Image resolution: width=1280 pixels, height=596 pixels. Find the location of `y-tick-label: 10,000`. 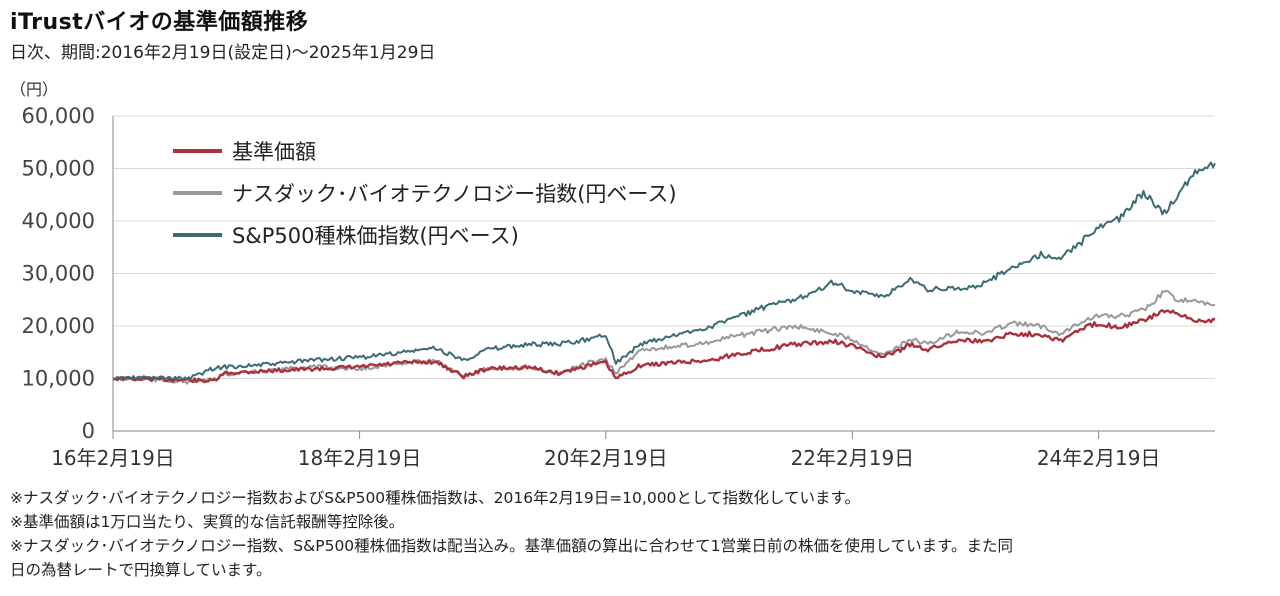

y-tick-label: 10,000 is located at coordinates (58, 379).